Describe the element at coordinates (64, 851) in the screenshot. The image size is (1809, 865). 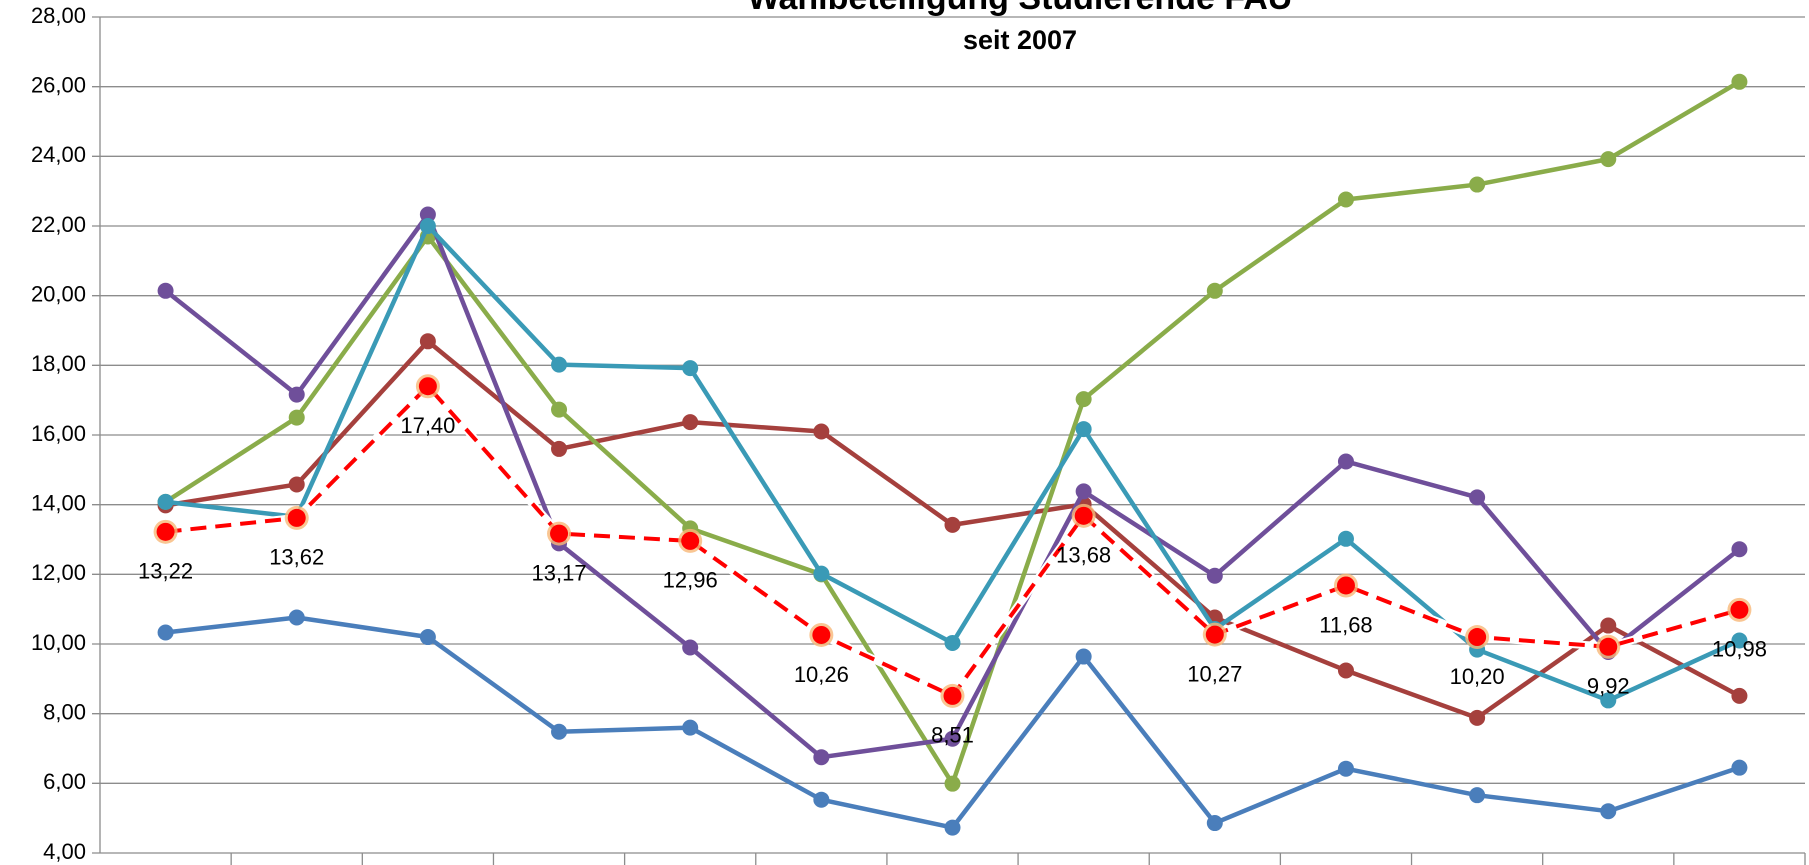
I see `y-tick-label: 4,00` at that location.